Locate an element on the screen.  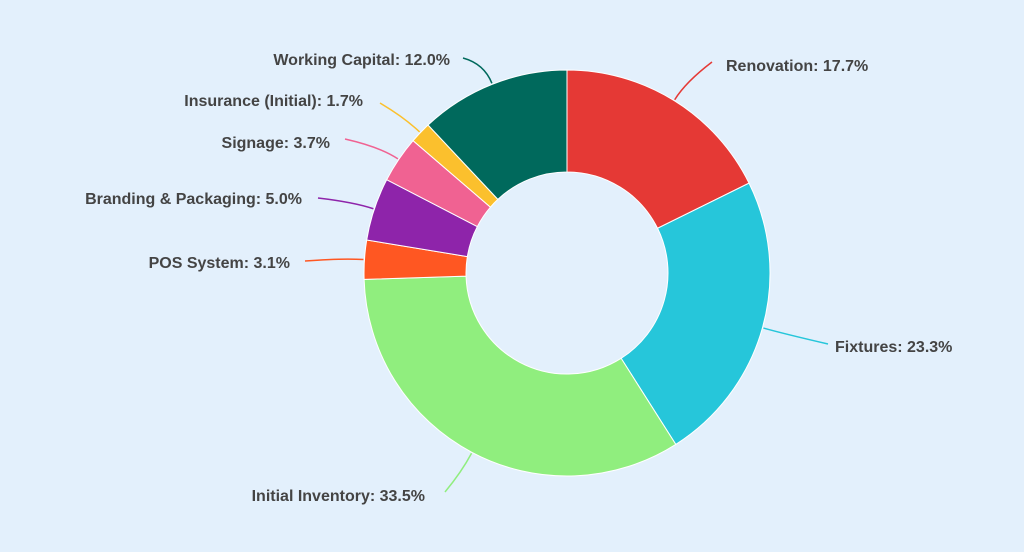
data-label: Signage: 3.7% is located at coordinates (276, 143).